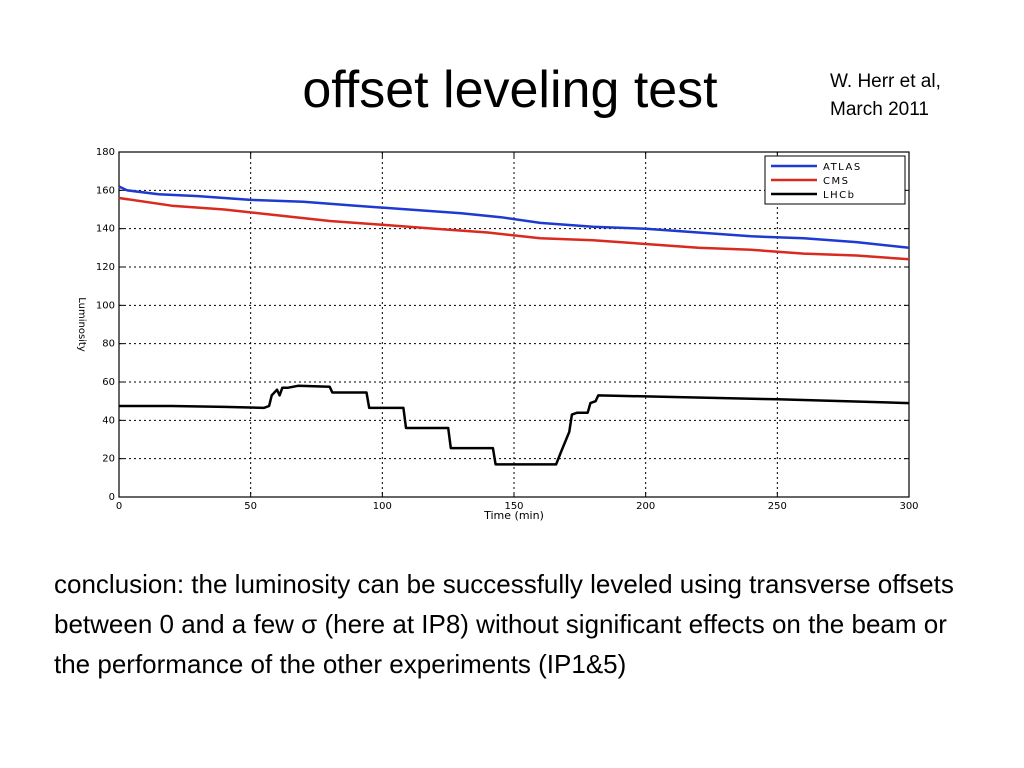  What do you see at coordinates (250, 506) in the screenshot?
I see `x-tick-label: 50` at bounding box center [250, 506].